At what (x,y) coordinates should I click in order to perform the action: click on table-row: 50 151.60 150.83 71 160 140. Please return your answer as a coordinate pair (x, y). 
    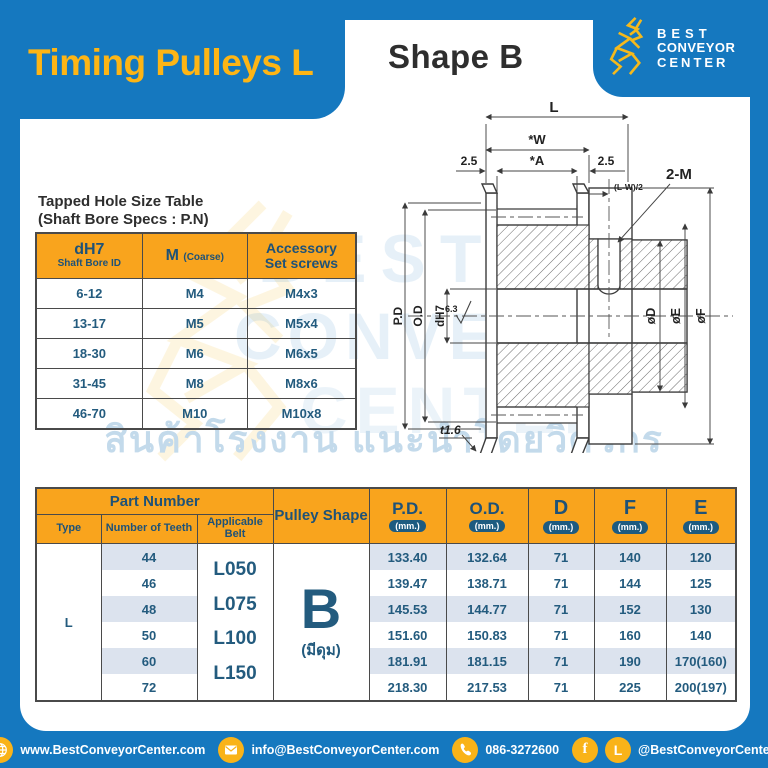
    Looking at the image, I should click on (386, 635).